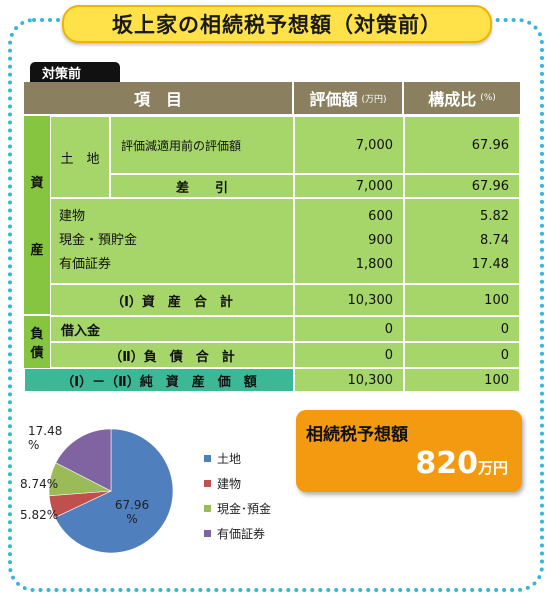  I want to click on land-pre-label: 評価減適用前の評価額, so click(202, 145).